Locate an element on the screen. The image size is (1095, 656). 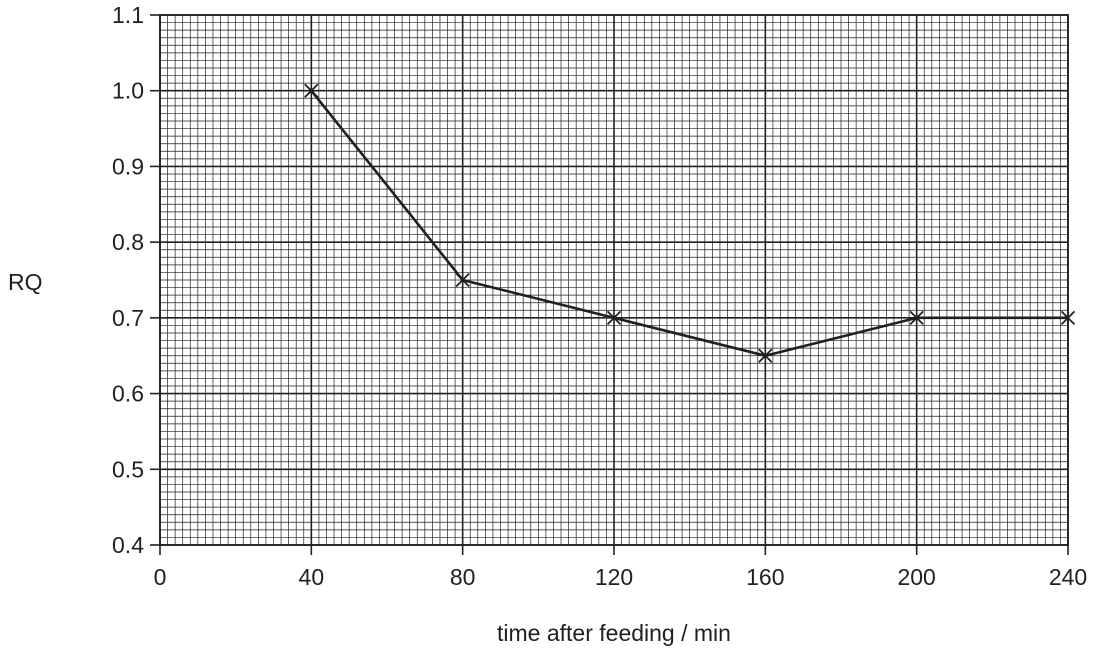
x-tick-label: 80 is located at coordinates (463, 577).